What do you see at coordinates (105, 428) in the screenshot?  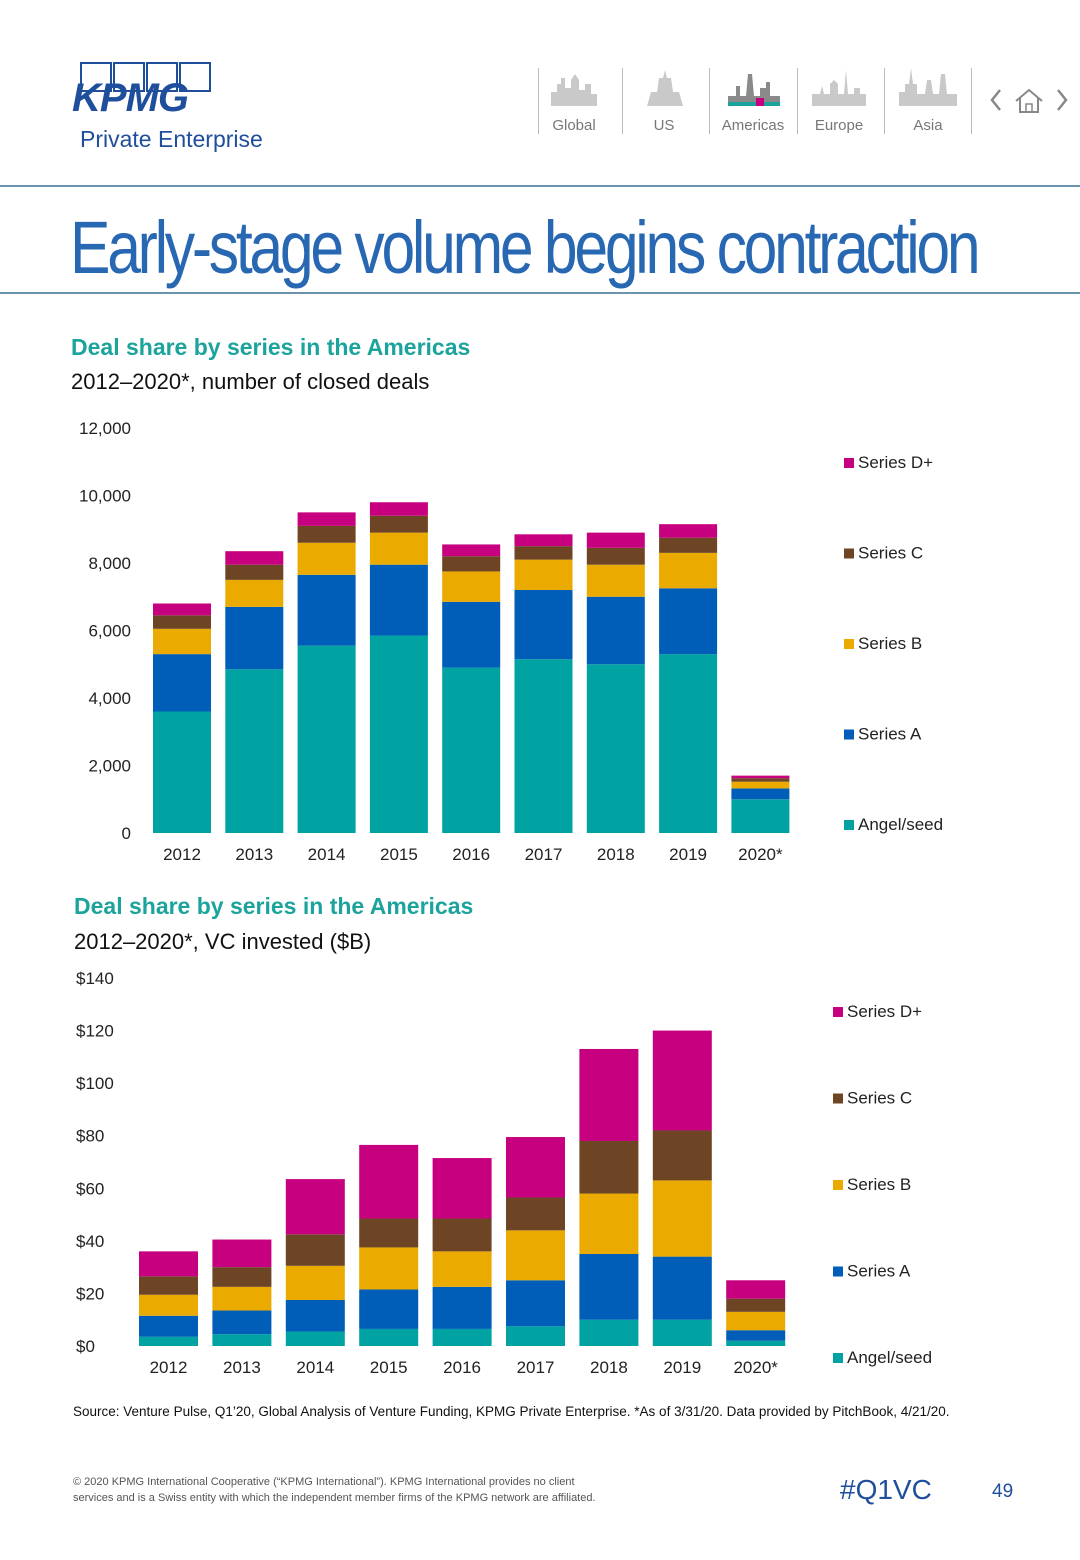 I see `chart1-y-tick-label: 12,000` at bounding box center [105, 428].